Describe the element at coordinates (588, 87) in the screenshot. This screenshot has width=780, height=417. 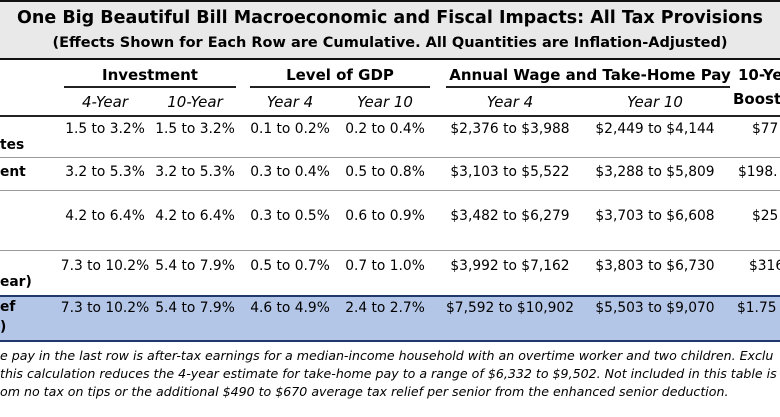
I see `wage-underline` at that location.